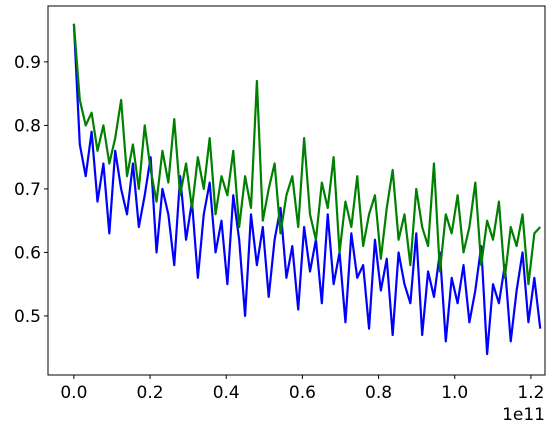  Describe the element at coordinates (302, 393) in the screenshot. I see `x-tick-label: 0.6` at that location.